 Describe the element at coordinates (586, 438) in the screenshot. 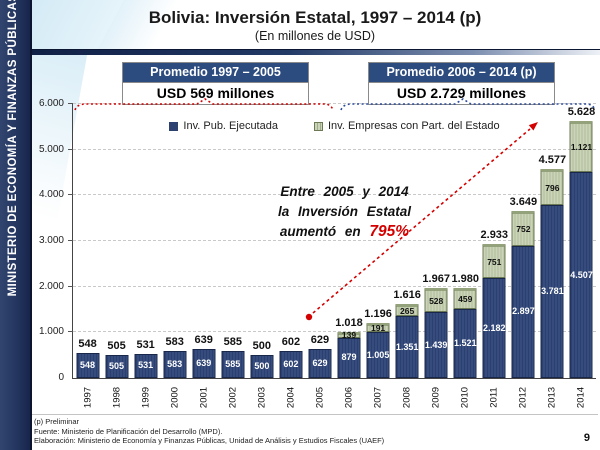

I see `page-number: 9` at that location.